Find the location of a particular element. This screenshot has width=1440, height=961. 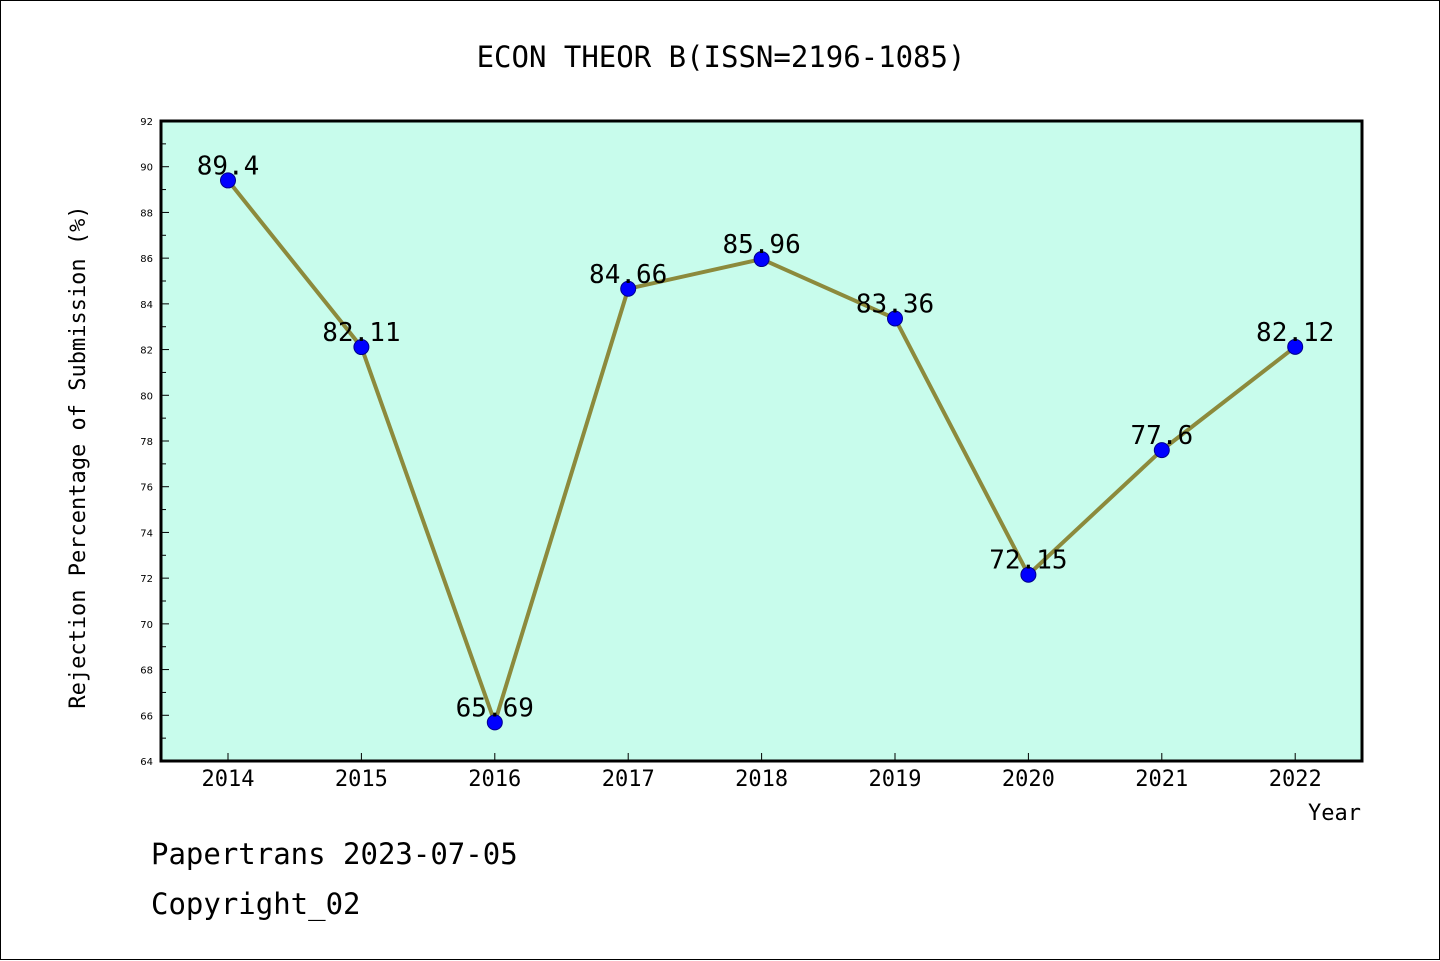

x-tick-label: 2021 is located at coordinates (1161, 779).